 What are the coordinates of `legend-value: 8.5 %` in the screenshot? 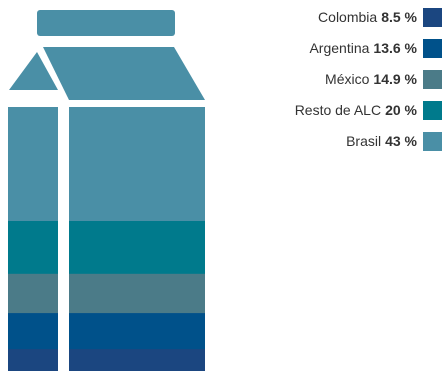 It's located at (399, 17).